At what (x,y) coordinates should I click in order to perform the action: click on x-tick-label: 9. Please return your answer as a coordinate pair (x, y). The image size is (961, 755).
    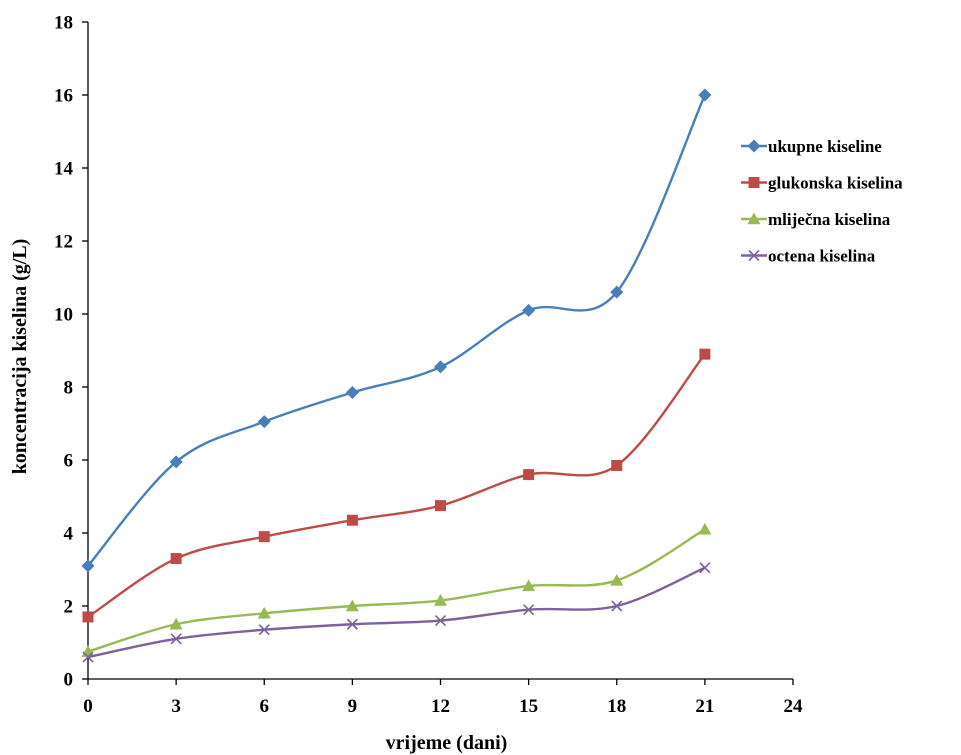
    Looking at the image, I should click on (353, 706).